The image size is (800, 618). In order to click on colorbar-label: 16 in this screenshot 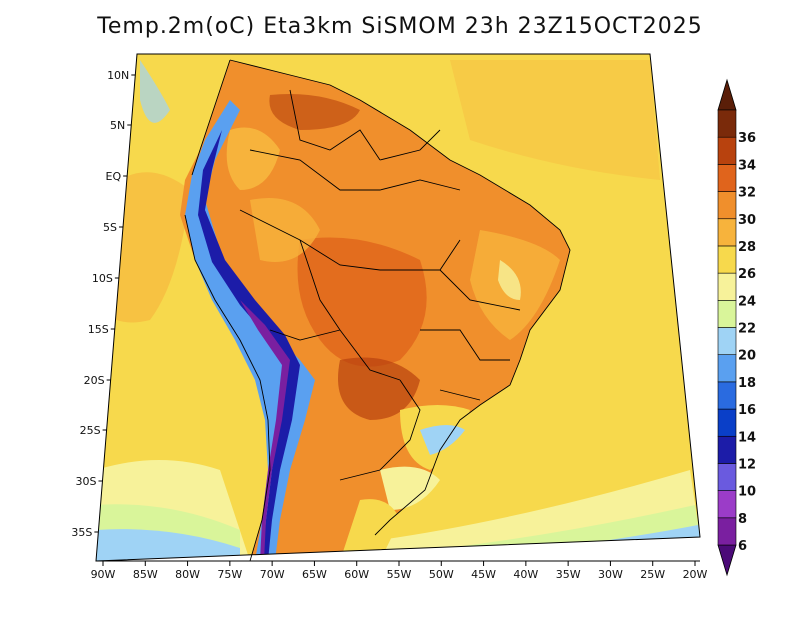, I will do `click(747, 410)`.